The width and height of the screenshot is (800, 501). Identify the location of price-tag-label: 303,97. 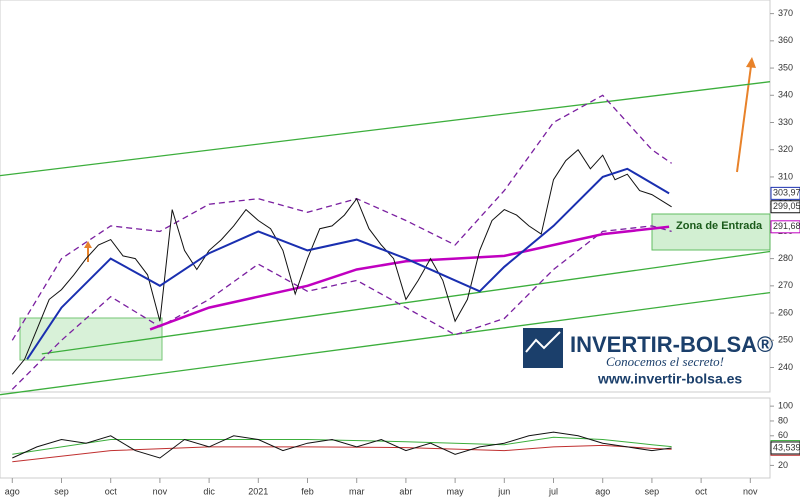
(786, 193).